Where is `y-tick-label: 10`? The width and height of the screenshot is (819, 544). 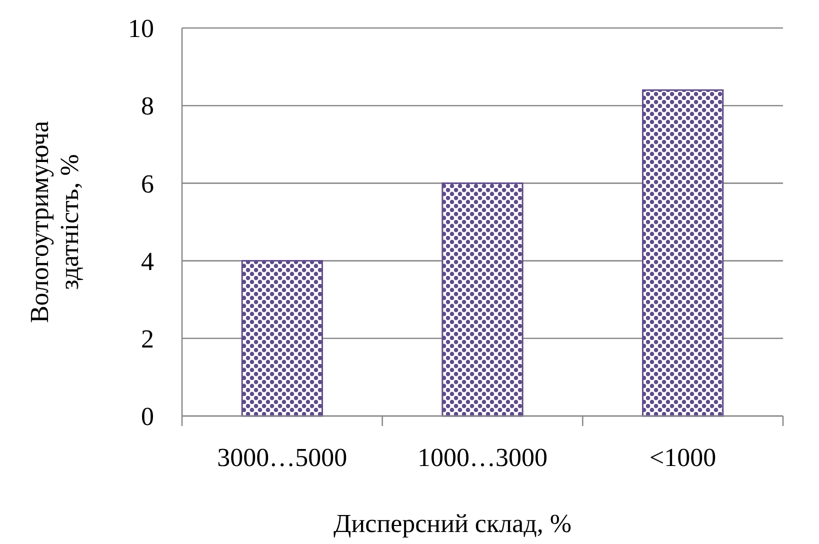 y-tick-label: 10 is located at coordinates (141, 29).